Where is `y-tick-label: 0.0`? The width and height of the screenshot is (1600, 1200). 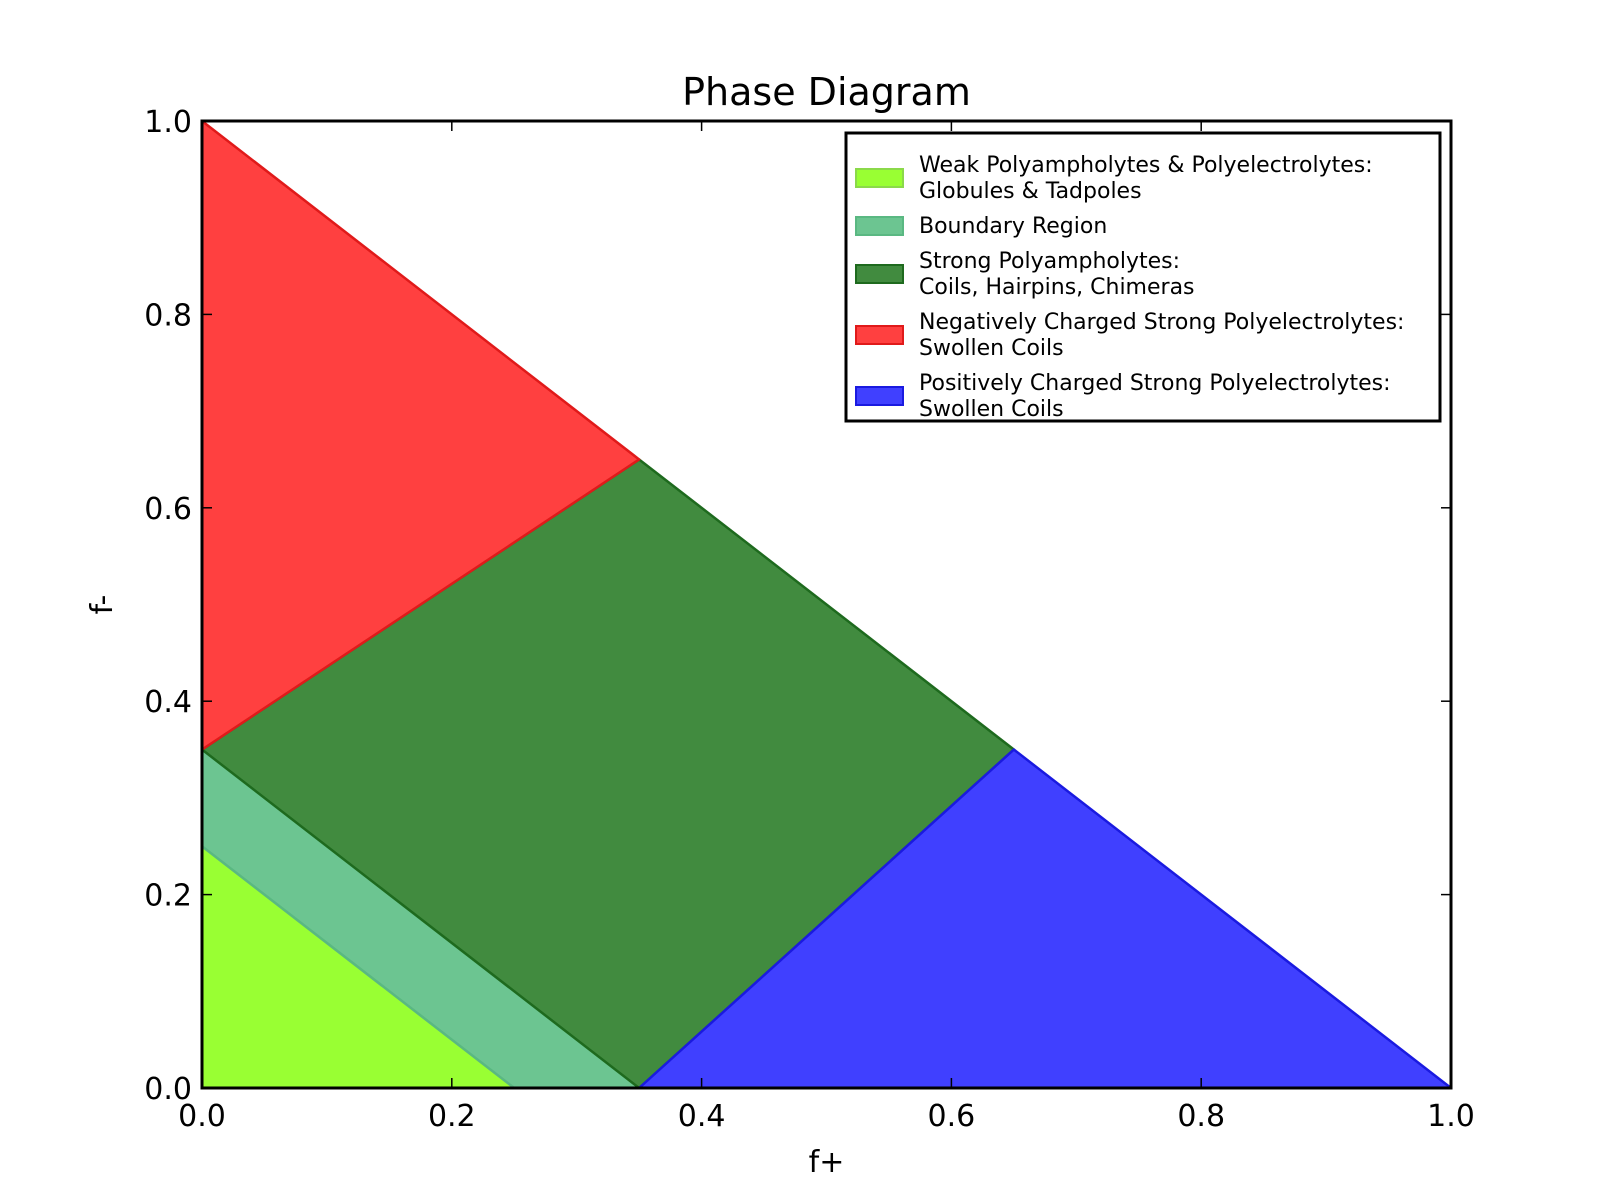
y-tick-label: 0.0 is located at coordinates (168, 1089).